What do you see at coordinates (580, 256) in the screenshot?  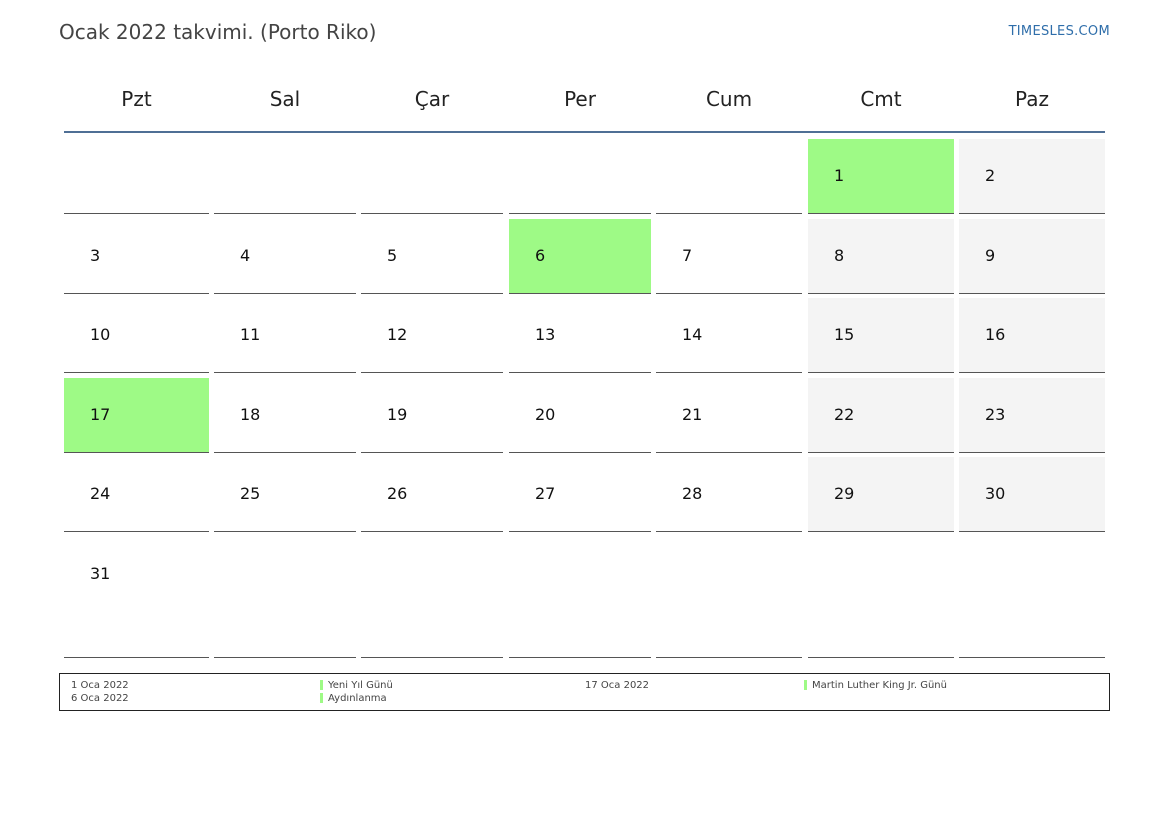 I see `day-cell: 6` at bounding box center [580, 256].